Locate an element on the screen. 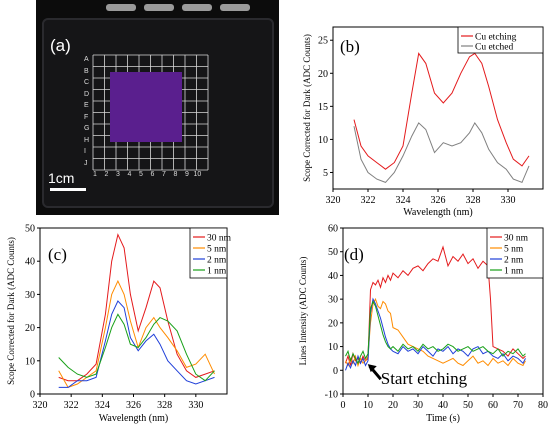  legend-label: Cu etching is located at coordinates (496, 38).